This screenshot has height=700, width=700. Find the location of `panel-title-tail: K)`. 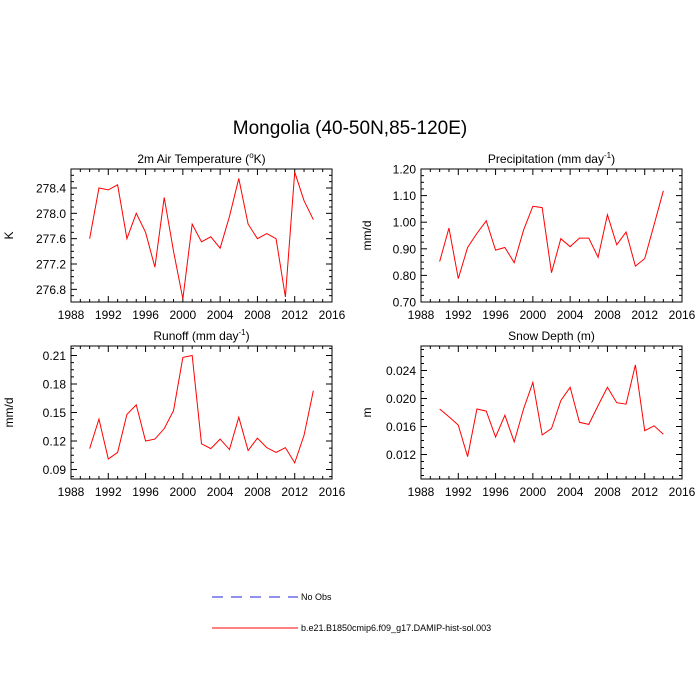

panel-title-tail: K) is located at coordinates (260, 159).